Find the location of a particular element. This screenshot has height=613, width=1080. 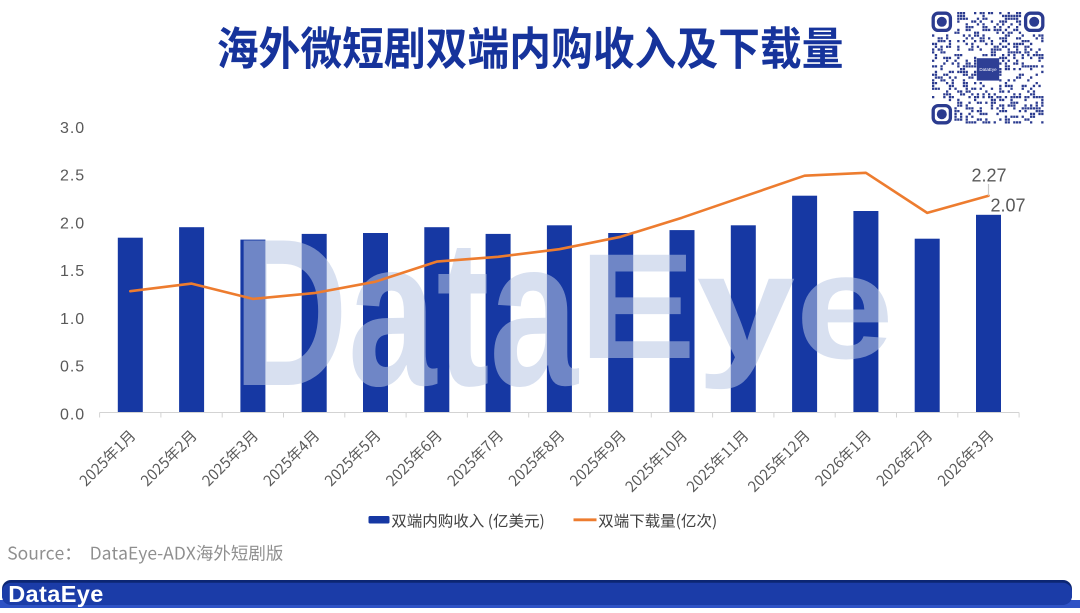

svg-text: 1.5 is located at coordinates (72, 271).